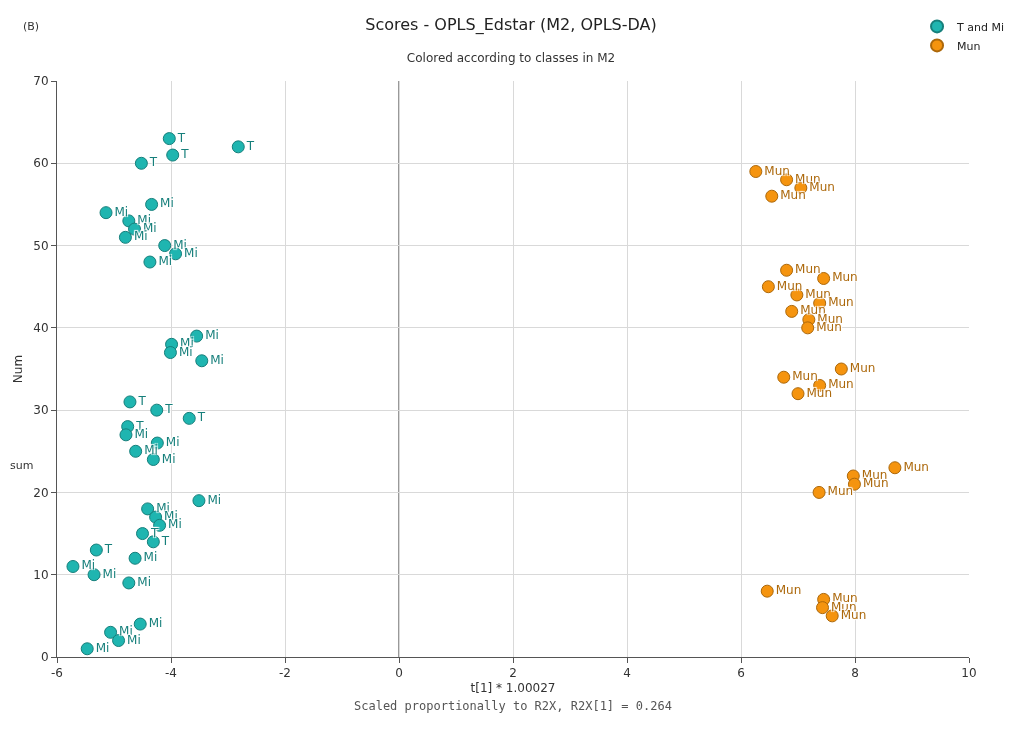 Image resolution: width=1022 pixels, height=736 pixels. Describe the element at coordinates (513, 688) in the screenshot. I see `x-axis-title: t[1] * 1.00027` at that location.